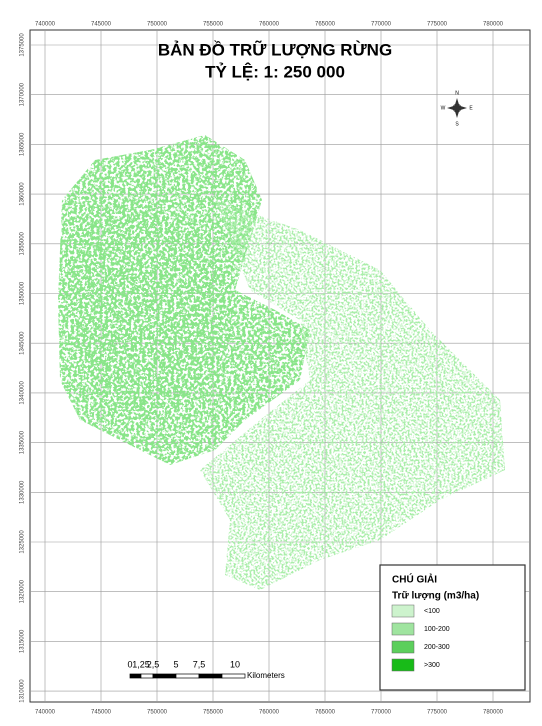  I want to click on map-title: BẢN ĐỒ TRỮ LƯỢNG RỪNG, so click(275, 49).